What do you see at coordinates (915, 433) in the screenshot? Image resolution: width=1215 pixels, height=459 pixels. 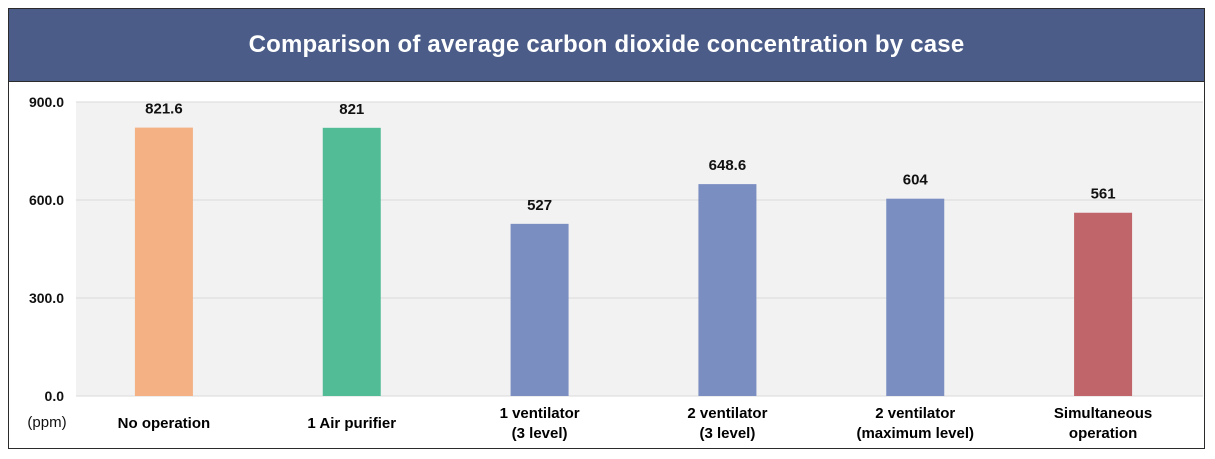 I see `x-category-label: (maximum level)` at bounding box center [915, 433].